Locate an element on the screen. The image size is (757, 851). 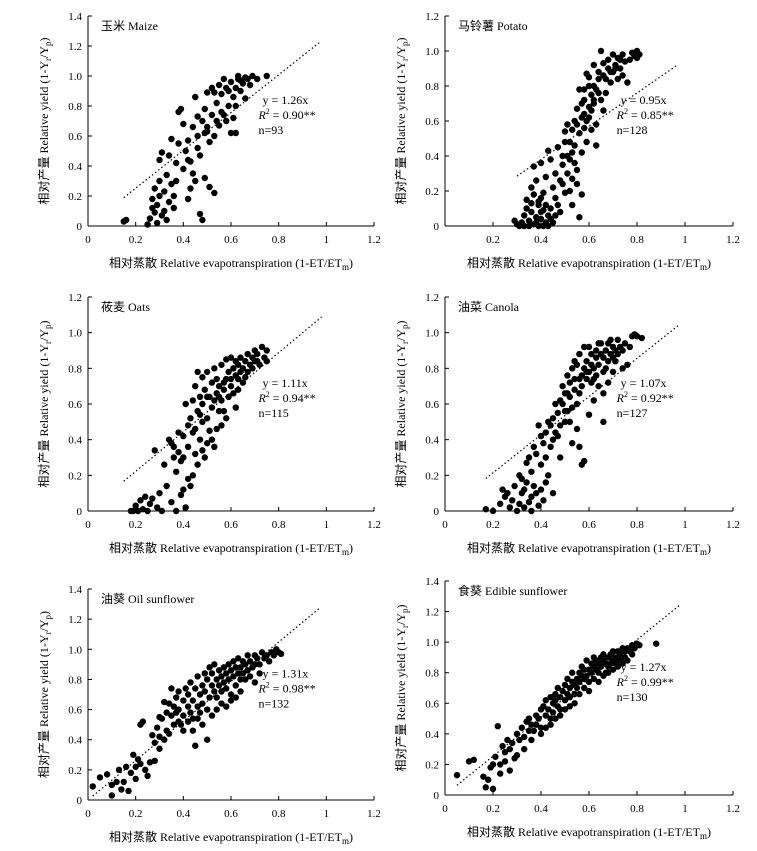
y-tick-label: 0.8 is located at coordinates (432, 369).